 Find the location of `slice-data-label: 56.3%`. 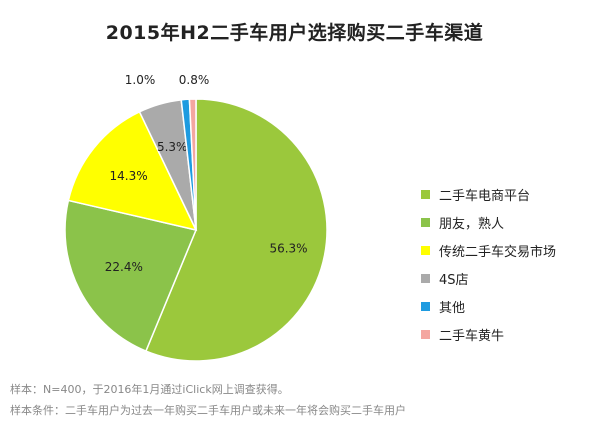

slice-data-label: 56.3% is located at coordinates (288, 248).